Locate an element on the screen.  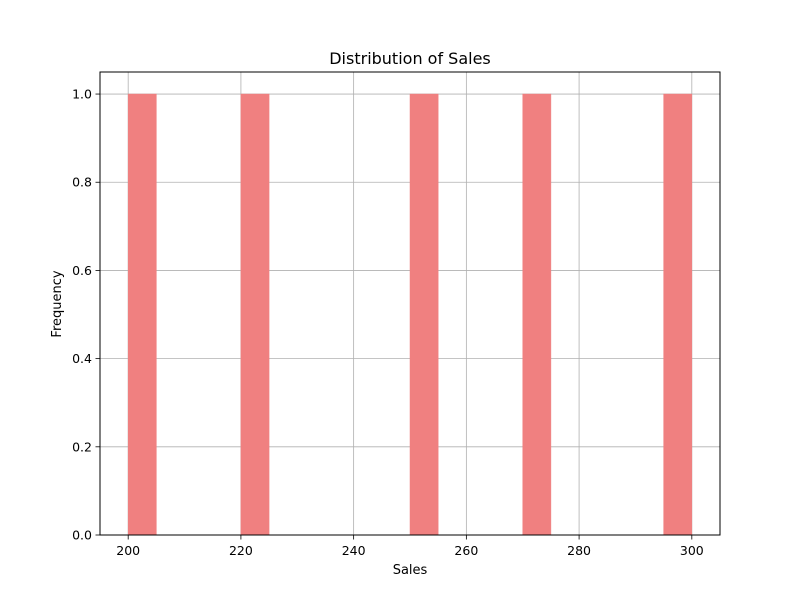
chart-title: Distribution of Sales is located at coordinates (410, 58).